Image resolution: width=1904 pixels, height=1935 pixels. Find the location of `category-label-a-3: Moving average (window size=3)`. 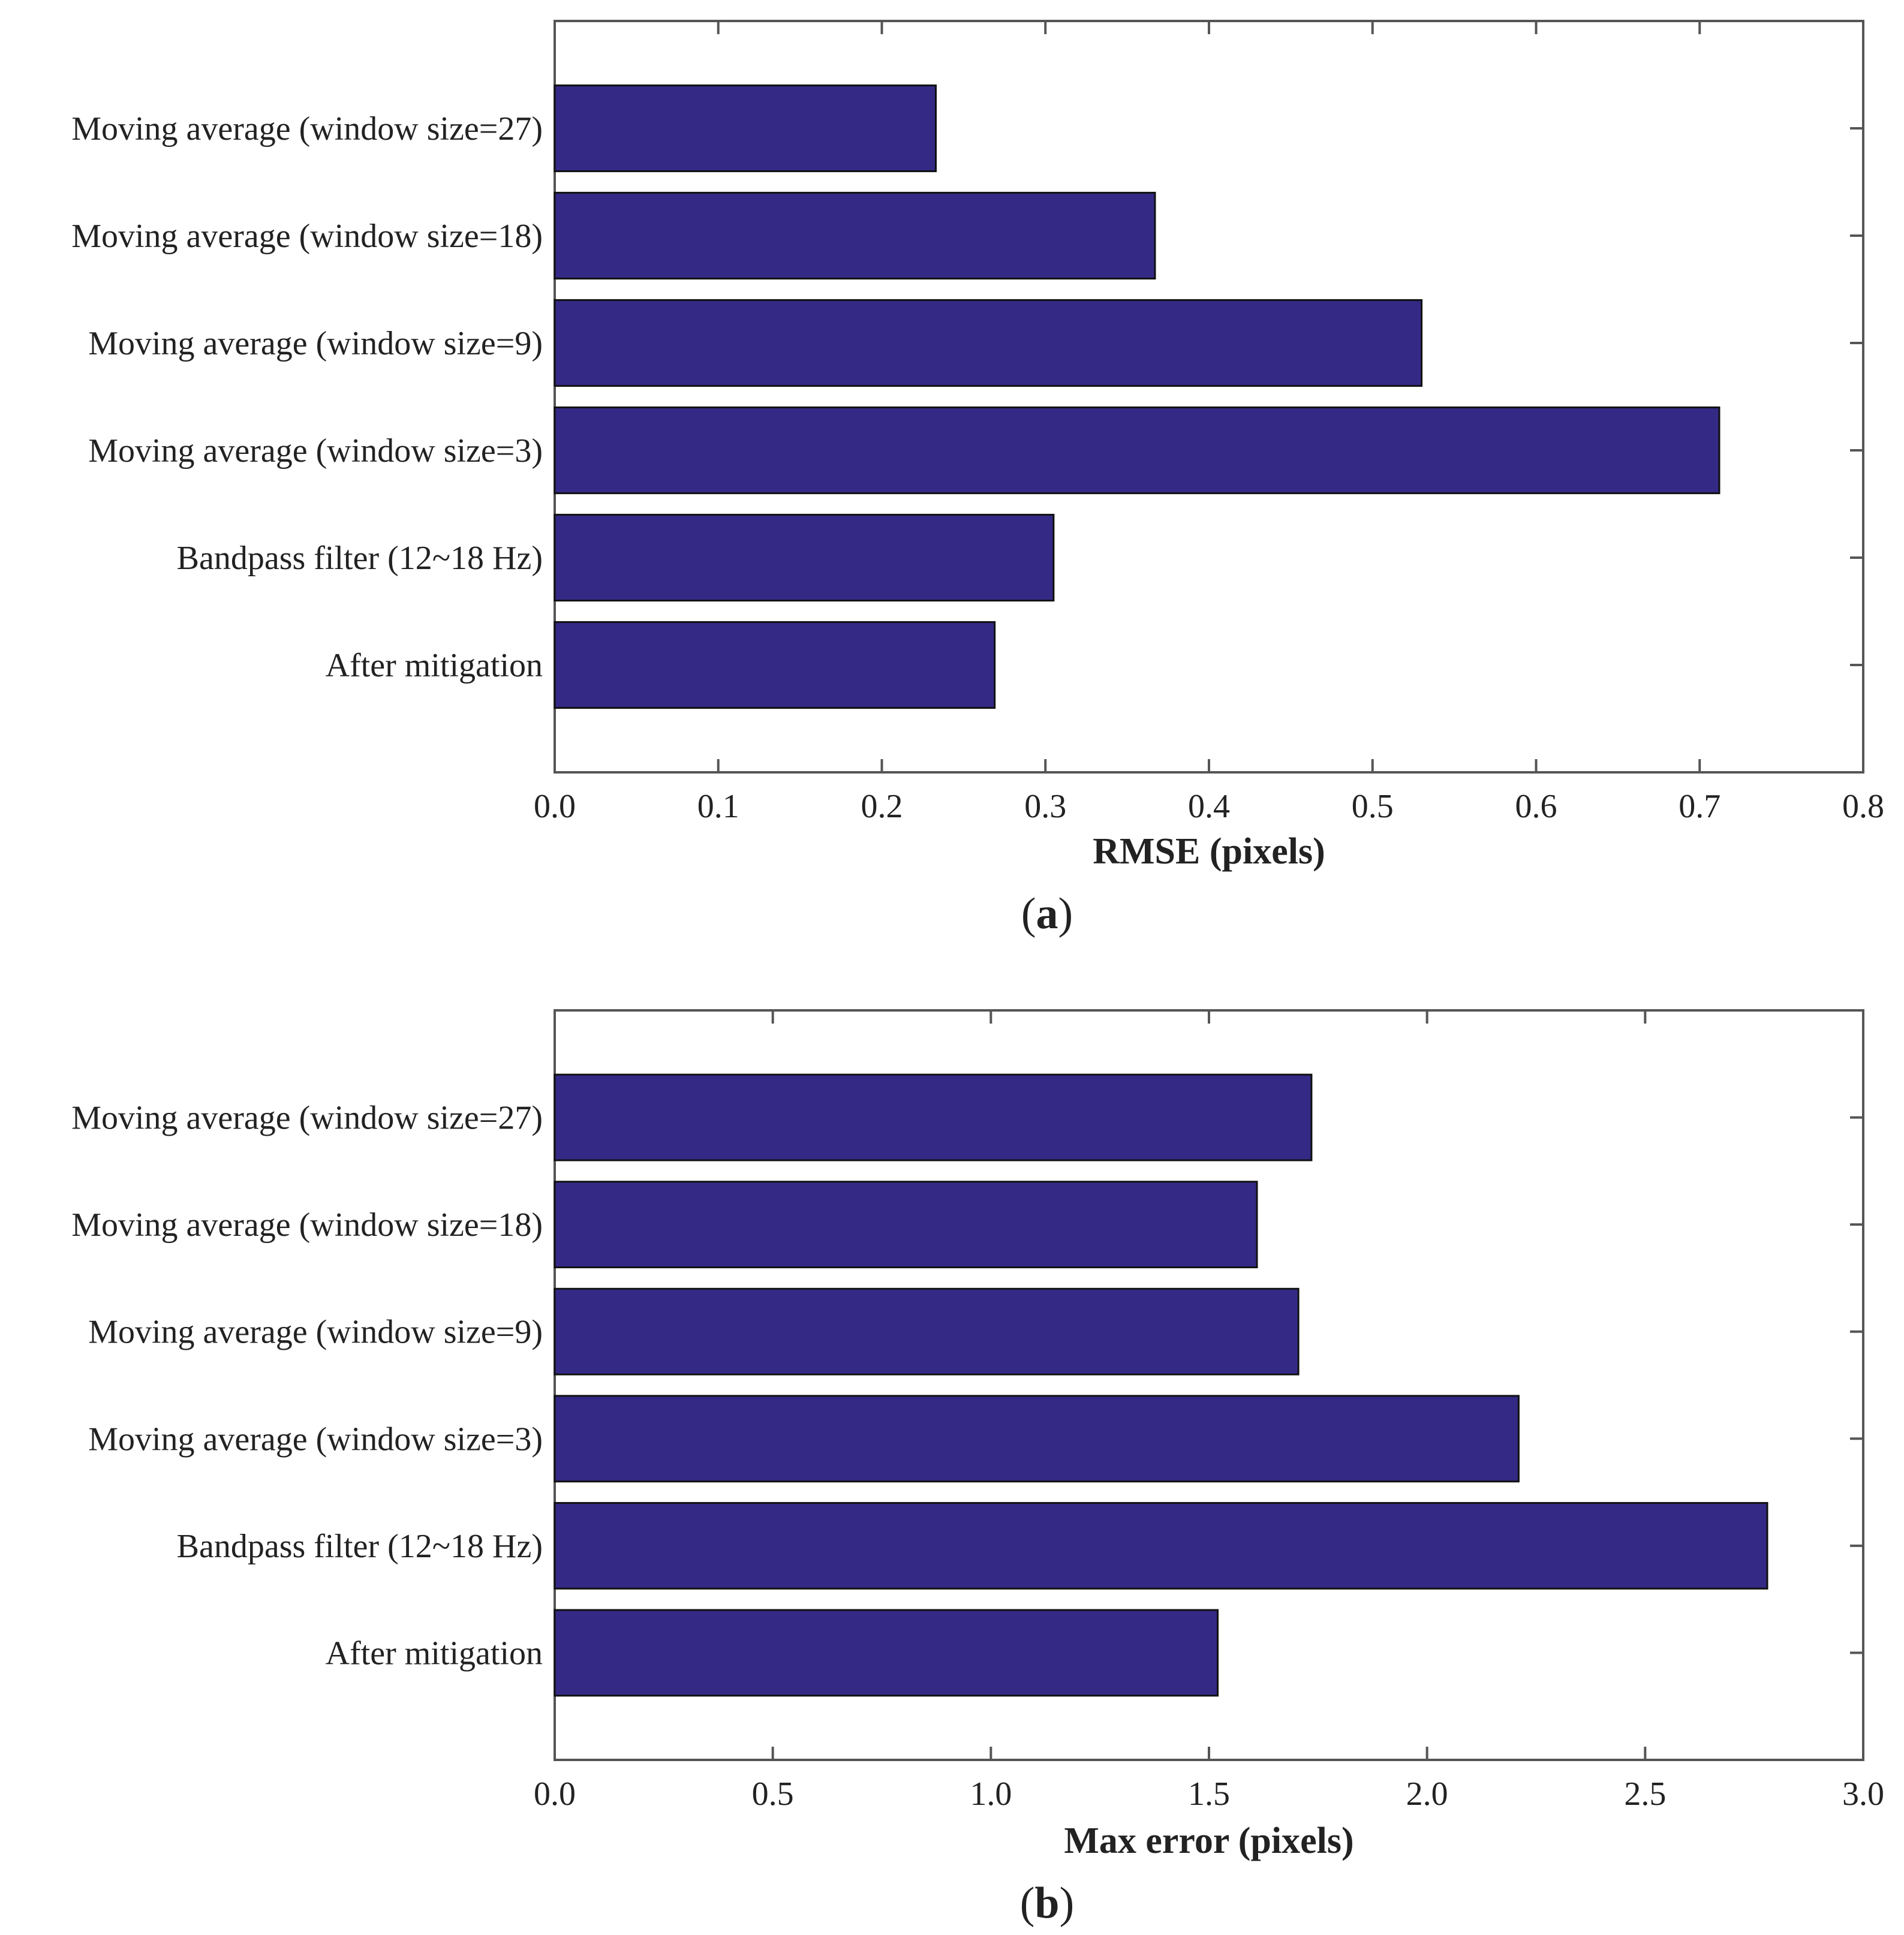

category-label-a-3: Moving average (window size=3) is located at coordinates (316, 451).